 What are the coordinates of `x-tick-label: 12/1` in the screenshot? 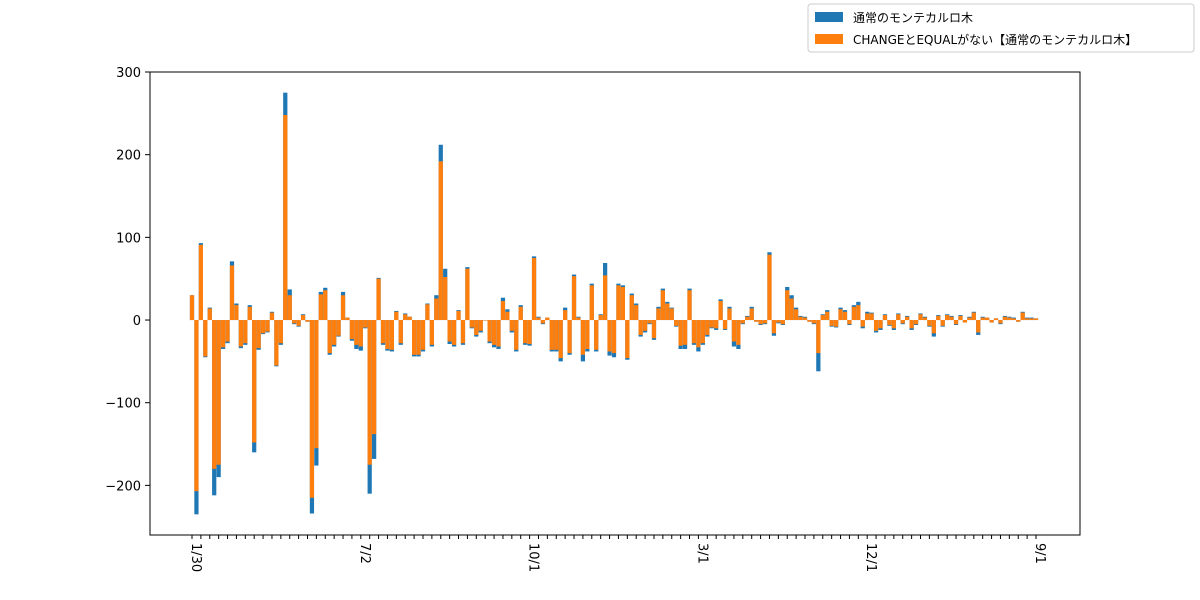 It's located at (870, 557).